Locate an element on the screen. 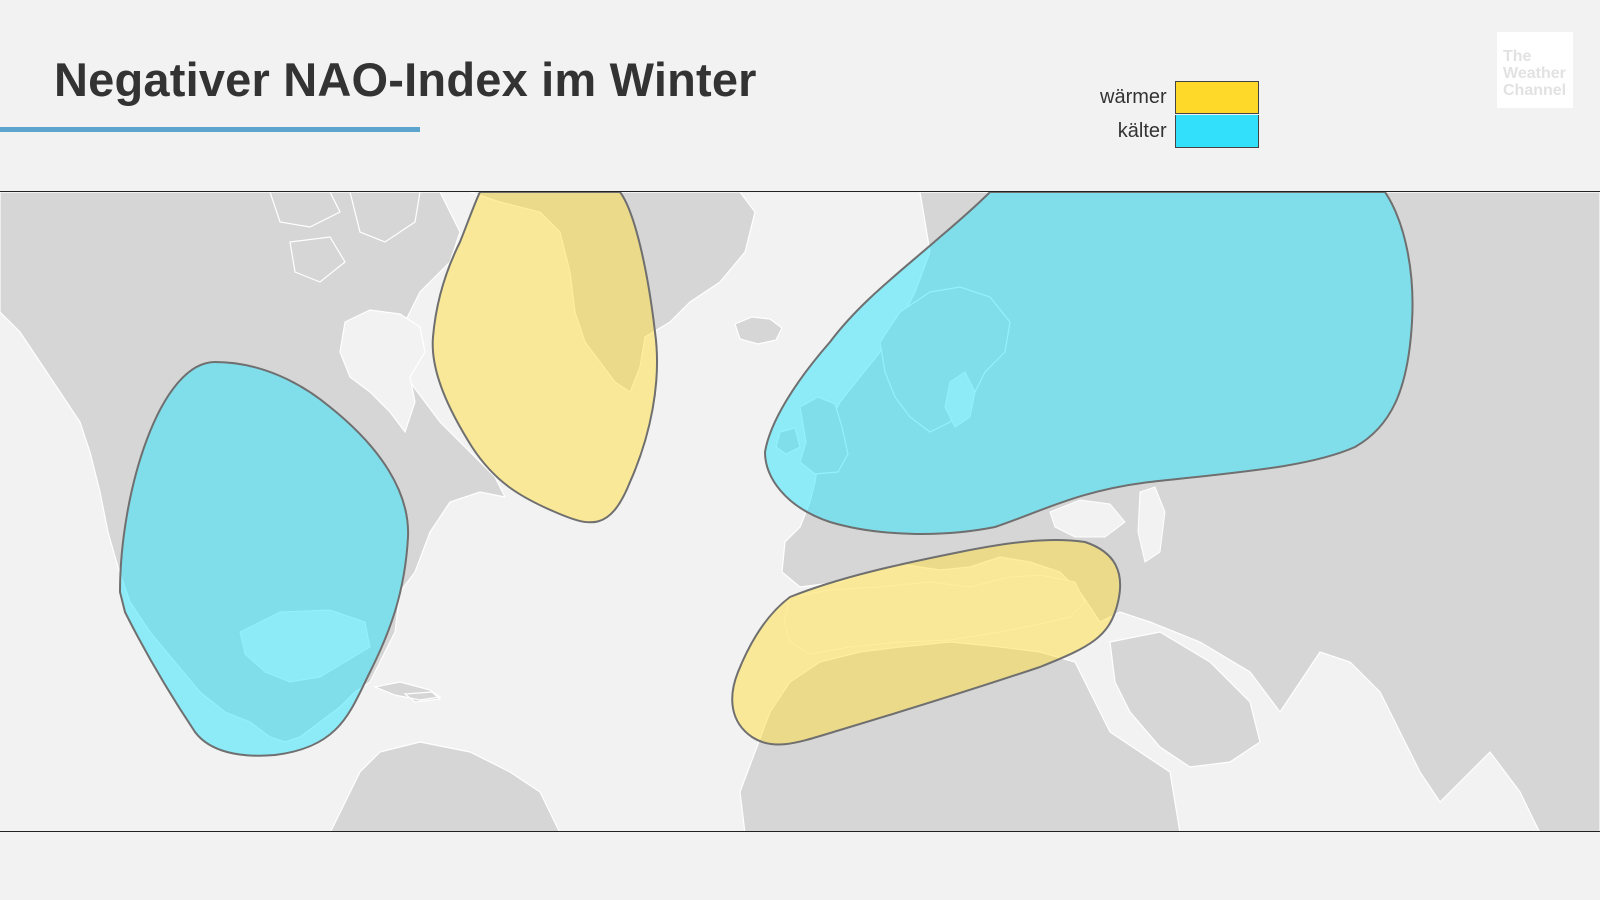 Image resolution: width=1600 pixels, height=900 pixels. north-america-cold-region is located at coordinates (264, 558).